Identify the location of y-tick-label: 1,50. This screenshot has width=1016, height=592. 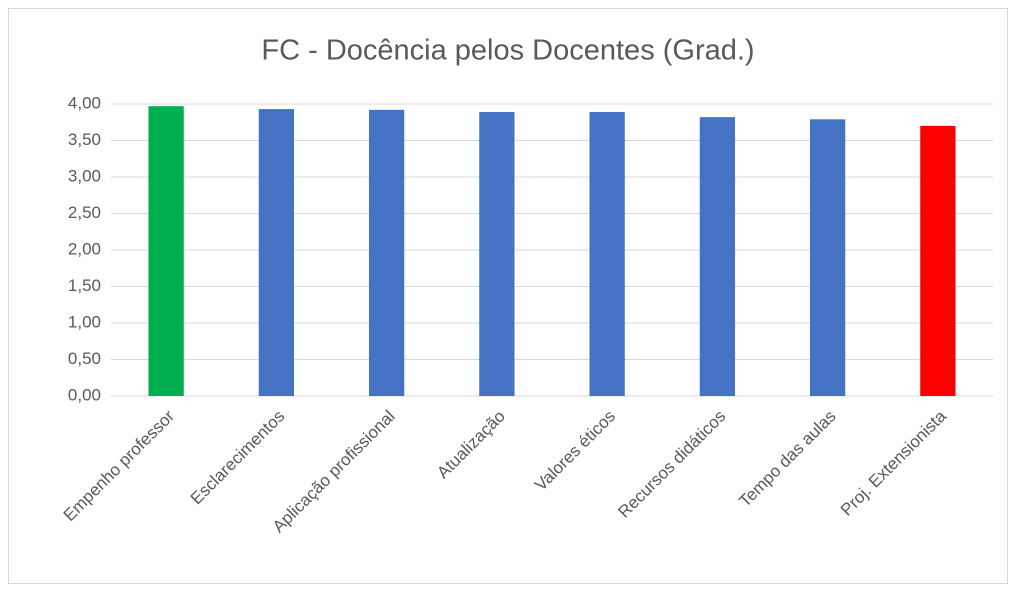
(84, 285).